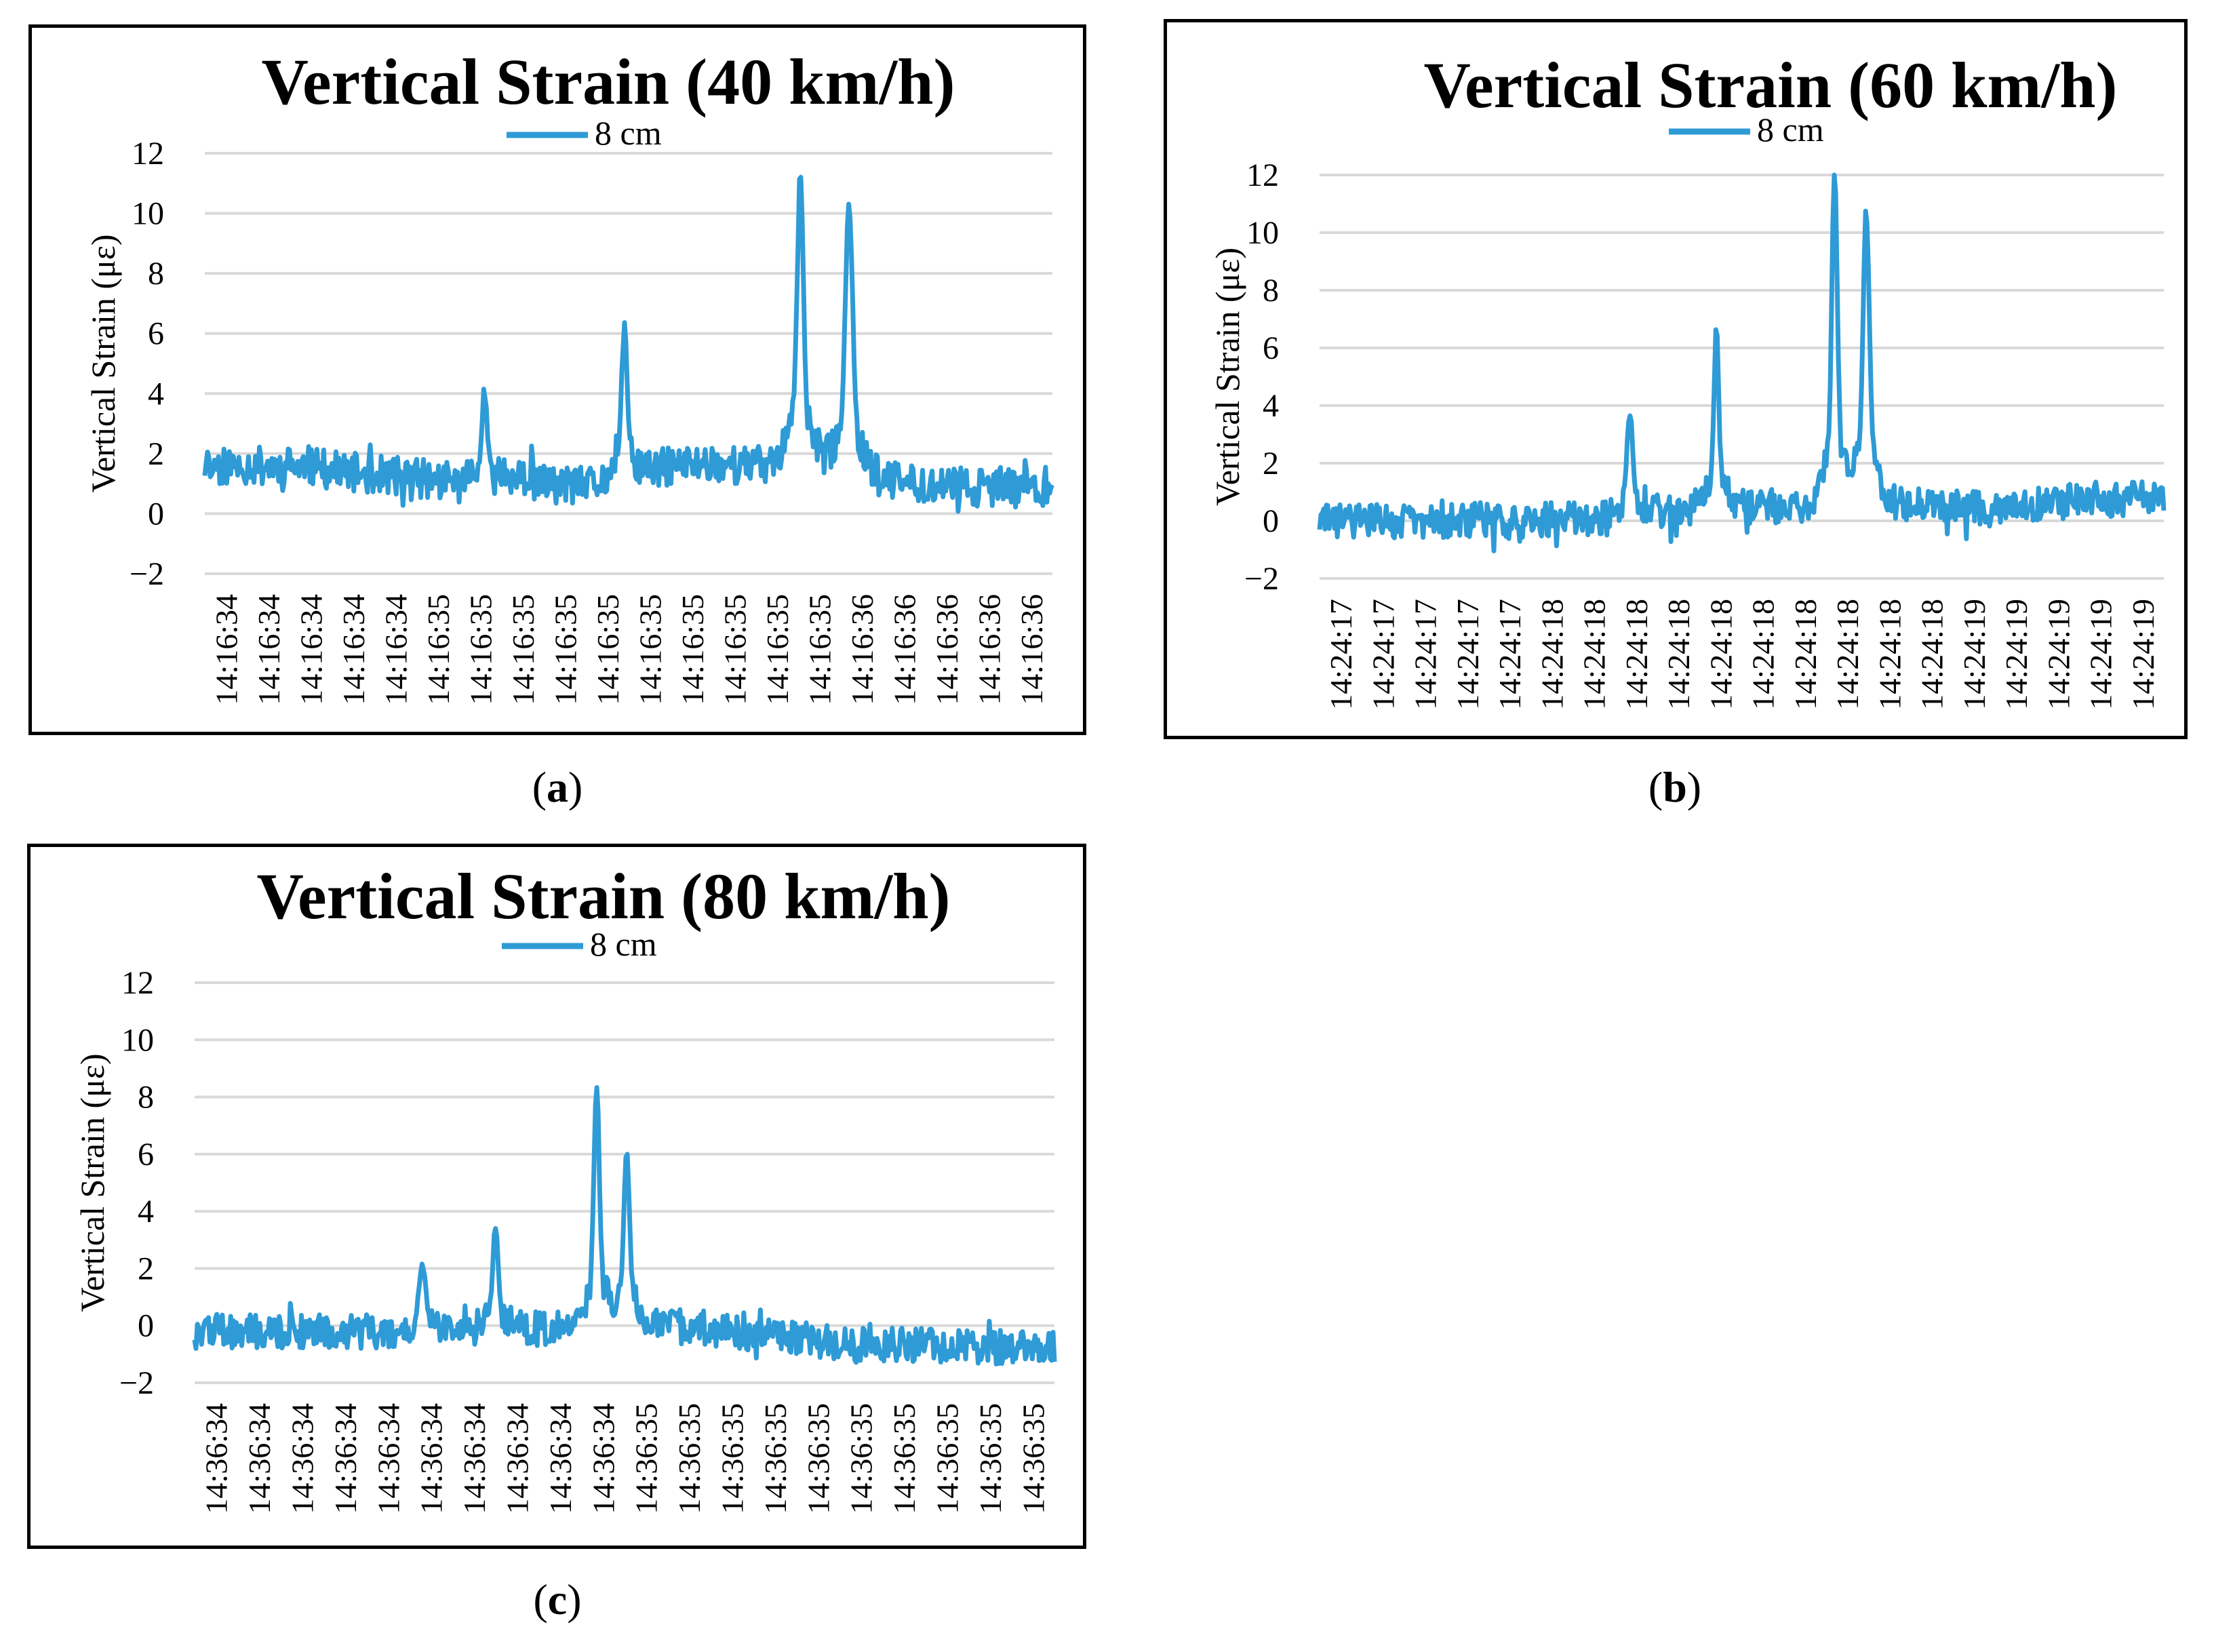 This screenshot has height=1652, width=2214. Describe the element at coordinates (557, 787) in the screenshot. I see `caption-a: (a)` at that location.